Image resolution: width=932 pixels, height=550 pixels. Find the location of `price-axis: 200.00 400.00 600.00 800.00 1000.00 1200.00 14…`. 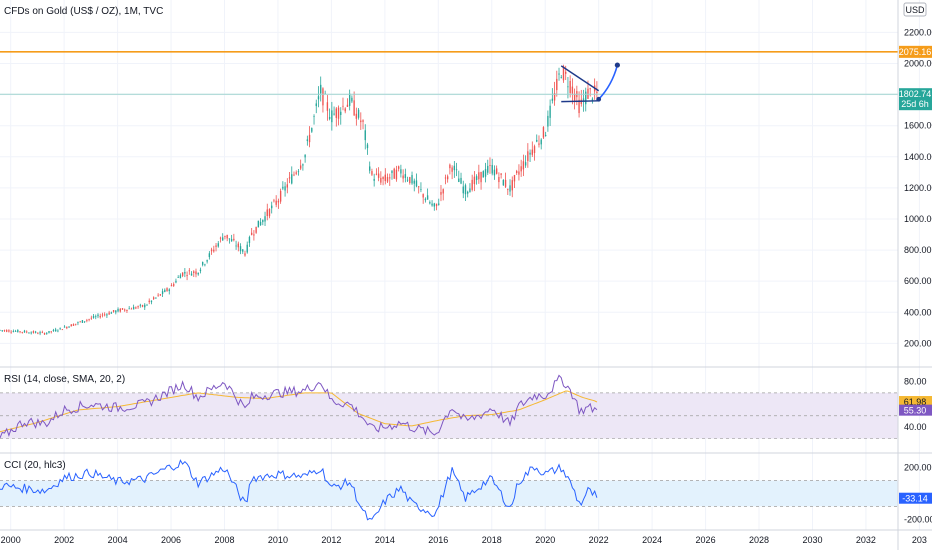

price-axis: 200.00 400.00 600.00 800.00 1000.00 1200.00 14… is located at coordinates (918, 187).